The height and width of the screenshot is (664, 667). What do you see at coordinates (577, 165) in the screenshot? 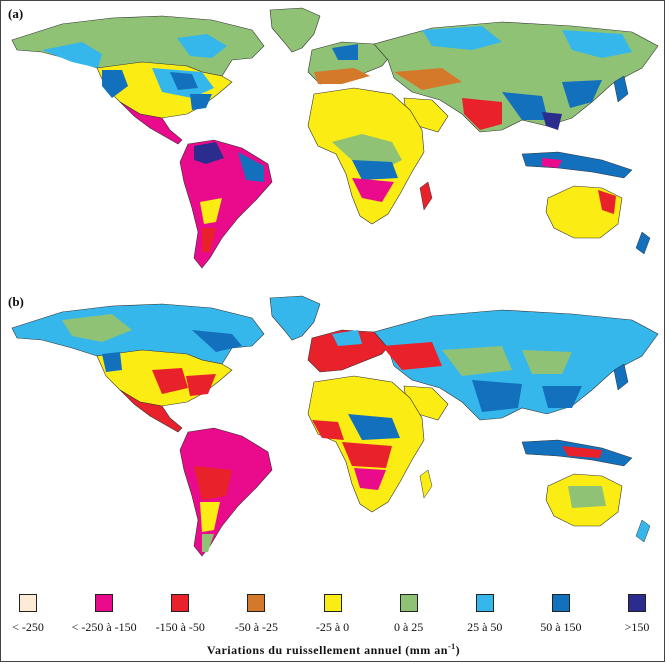
I see `indonesia` at bounding box center [577, 165].